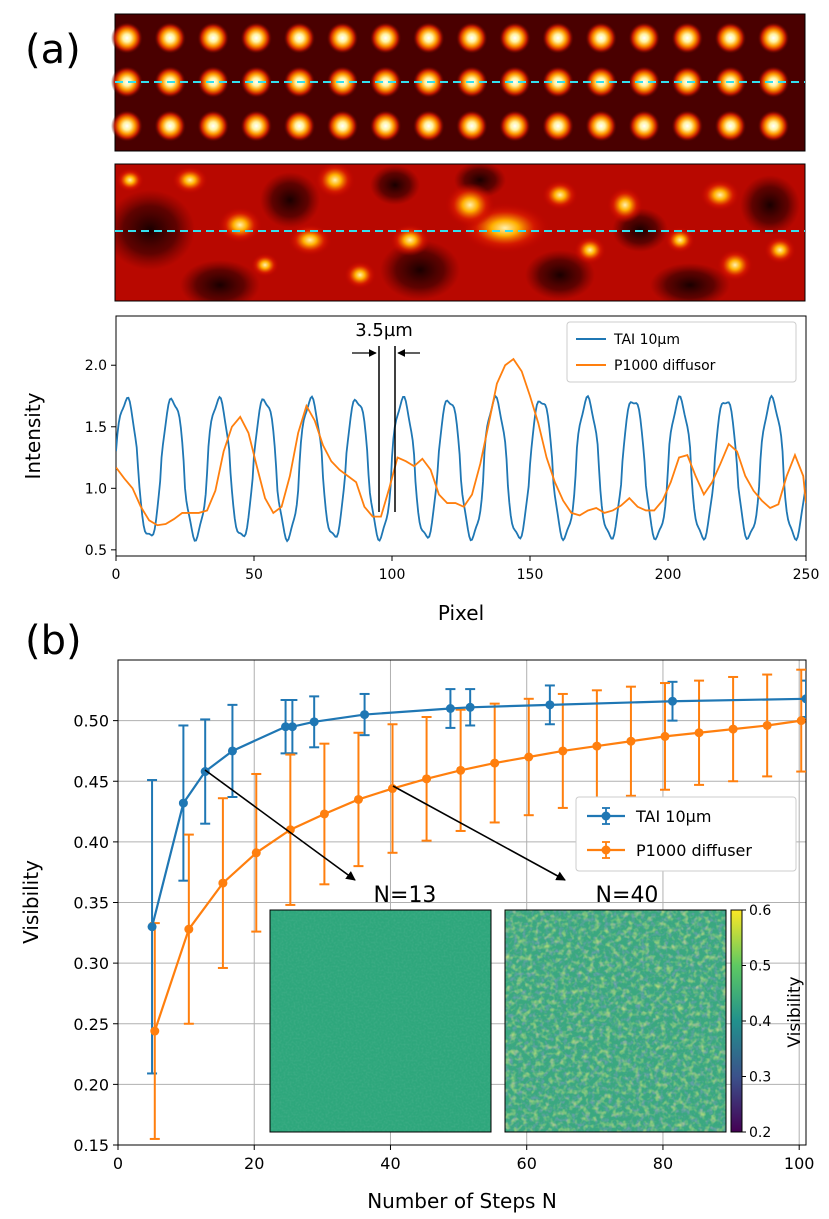  I want to click on y-tick-label-b: 0.30, so click(91, 963).